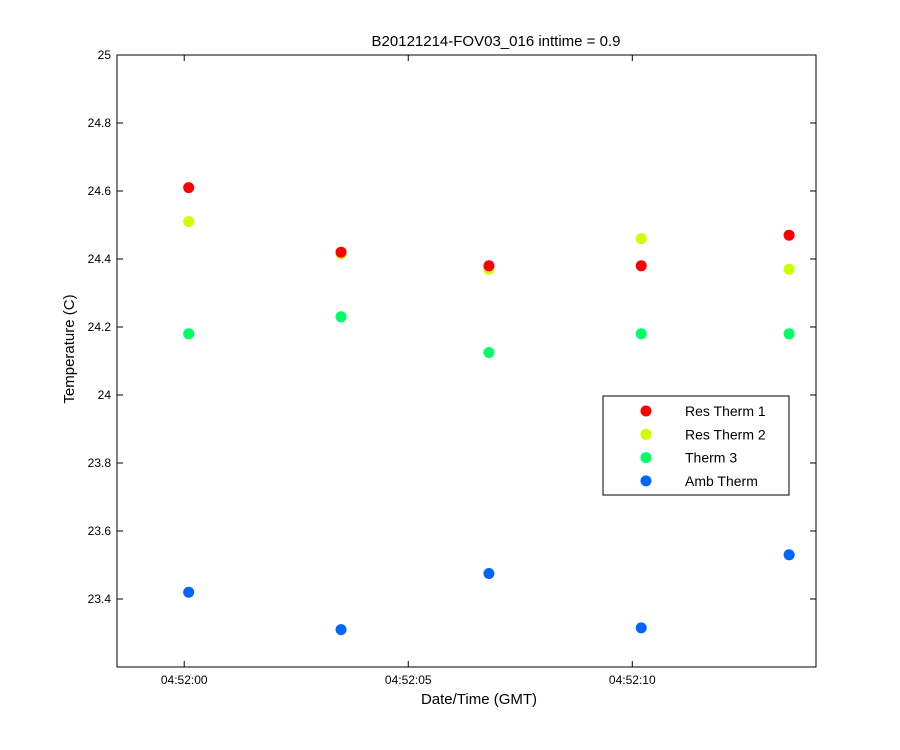  Describe the element at coordinates (711, 458) in the screenshot. I see `legend-label: Therm 3` at that location.